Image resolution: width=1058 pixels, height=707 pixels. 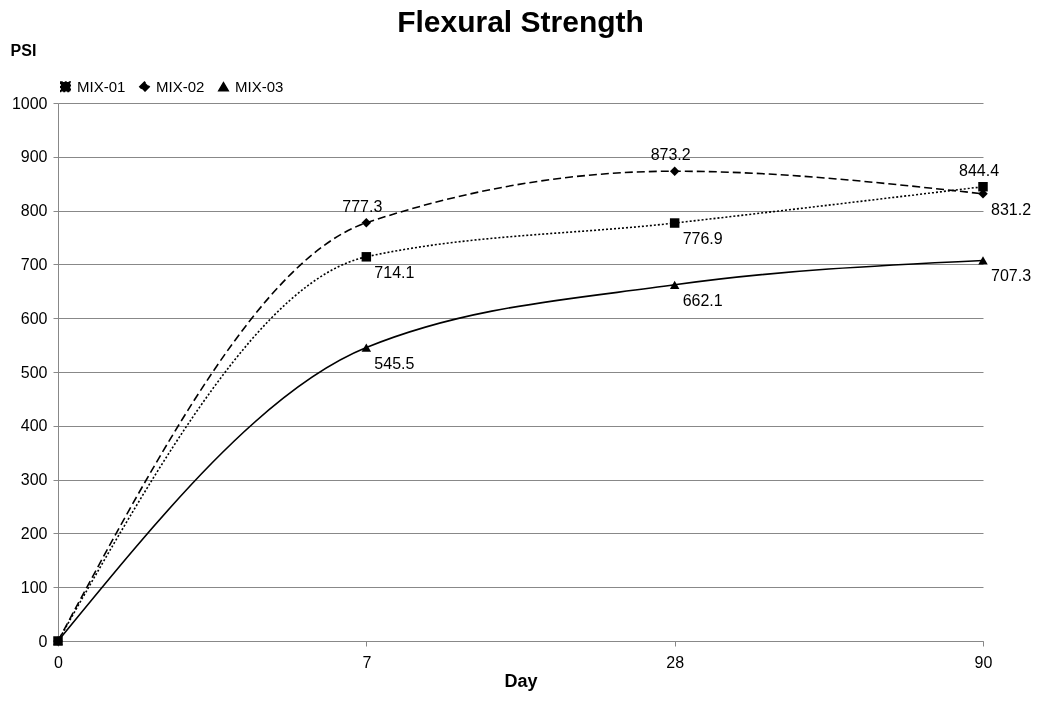 What do you see at coordinates (362, 206) in the screenshot?
I see `data-label: 777.3` at bounding box center [362, 206].